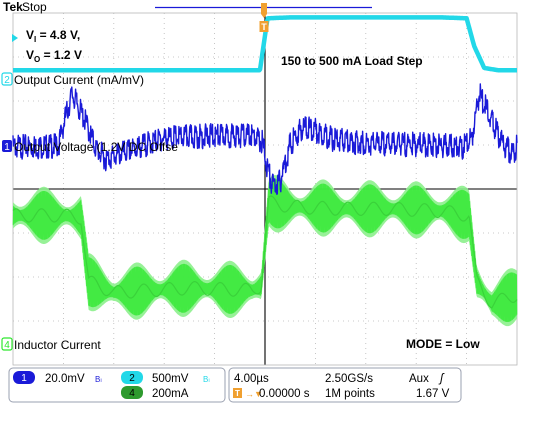 This screenshot has width=533, height=421. Describe the element at coordinates (98, 379) in the screenshot. I see `ch1-bw-limit-icon: Bₗ` at that location.